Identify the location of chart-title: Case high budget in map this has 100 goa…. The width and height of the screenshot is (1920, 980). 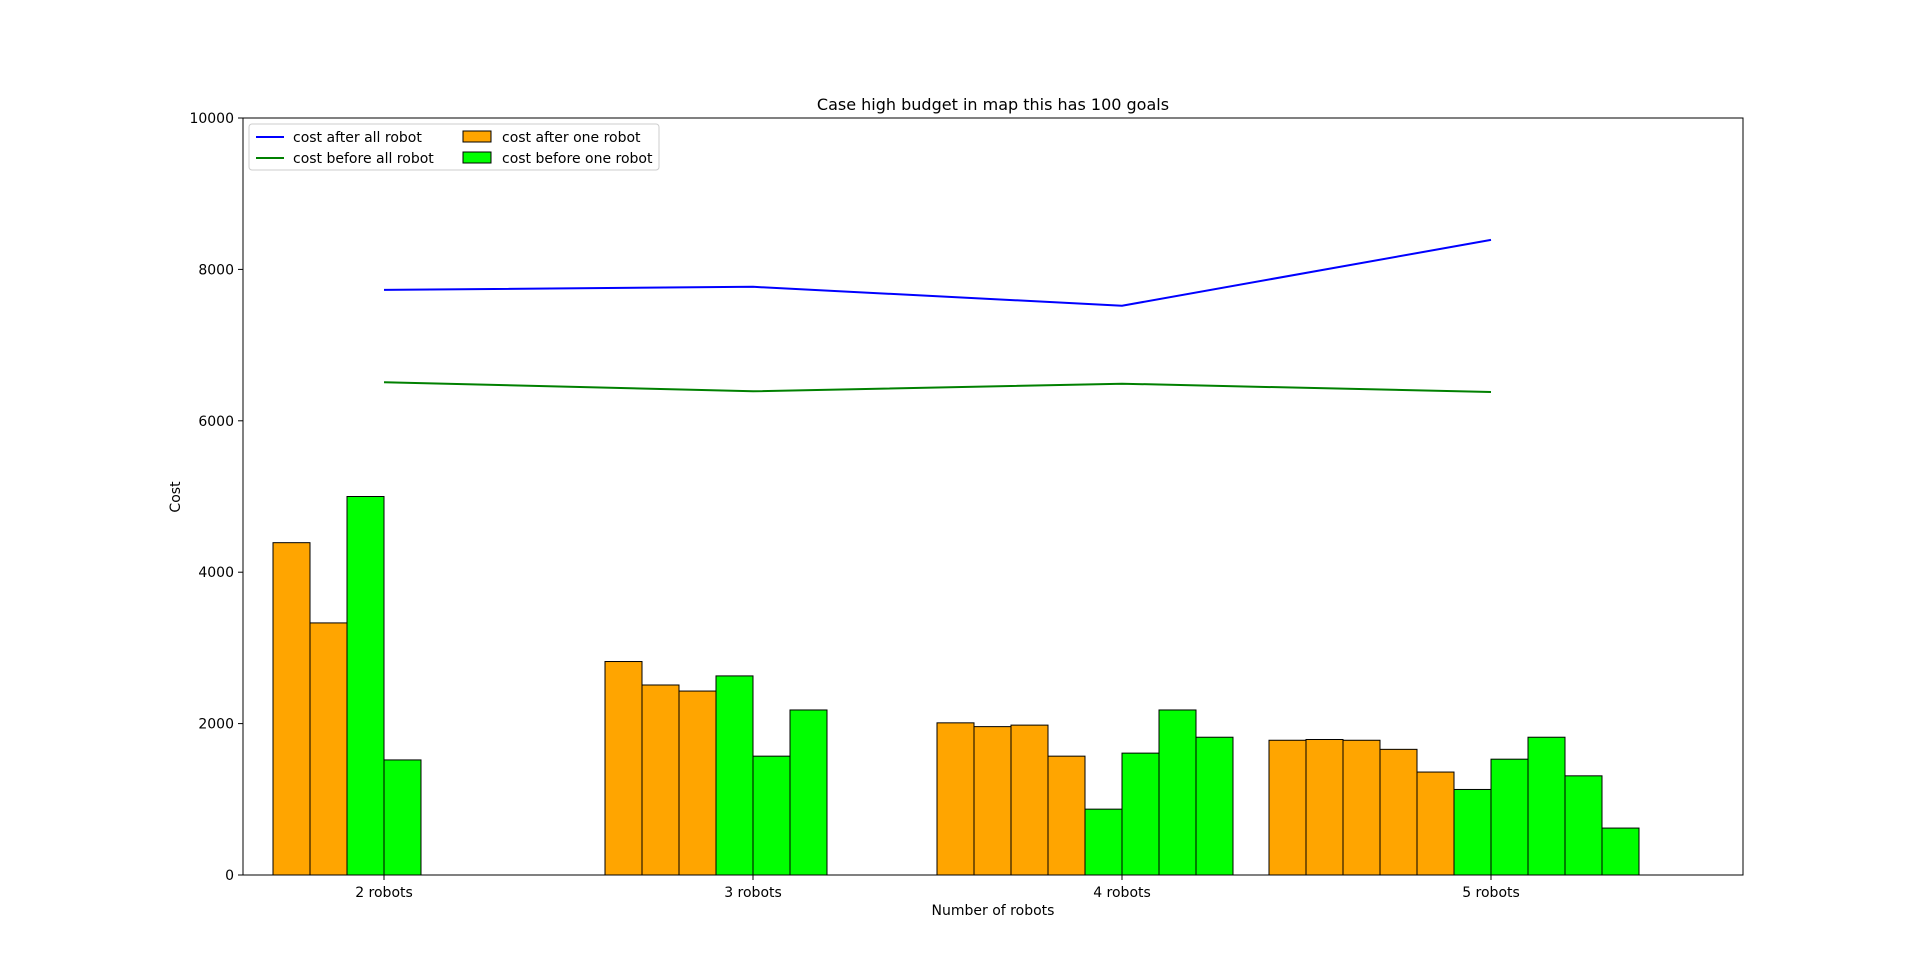
(993, 104).